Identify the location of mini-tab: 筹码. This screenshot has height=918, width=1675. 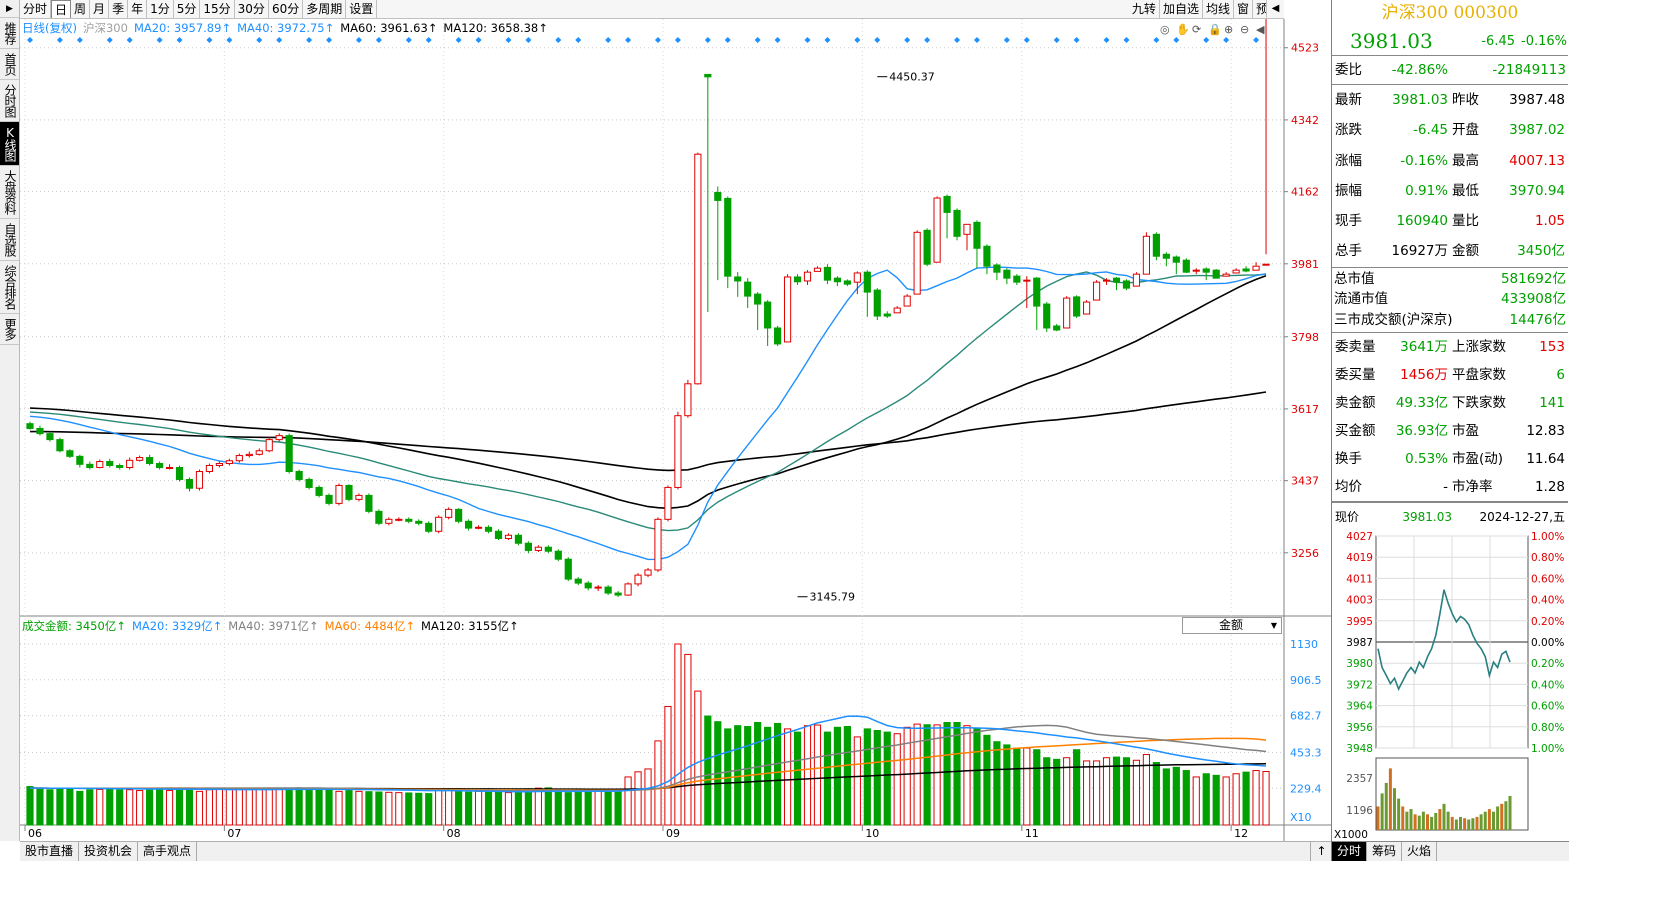
(1385, 851).